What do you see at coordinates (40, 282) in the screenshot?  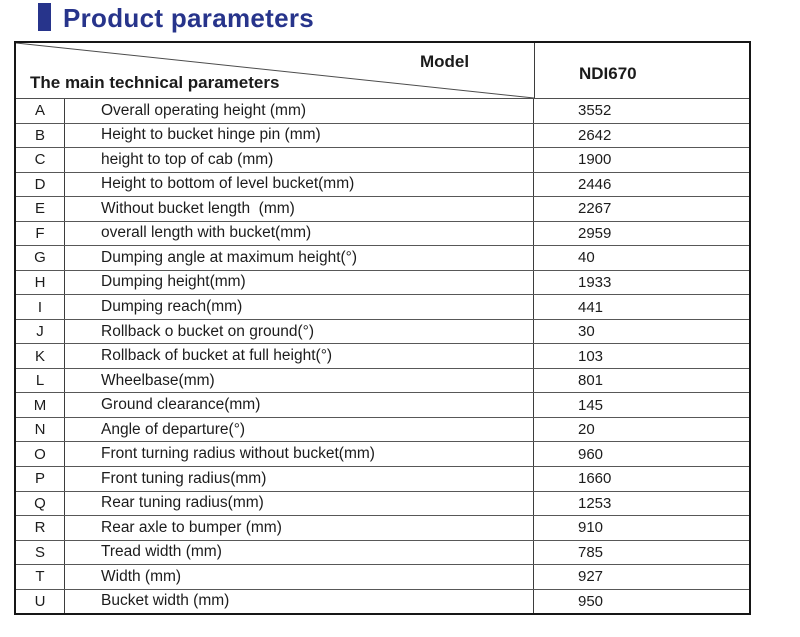 I see `row-key: H` at bounding box center [40, 282].